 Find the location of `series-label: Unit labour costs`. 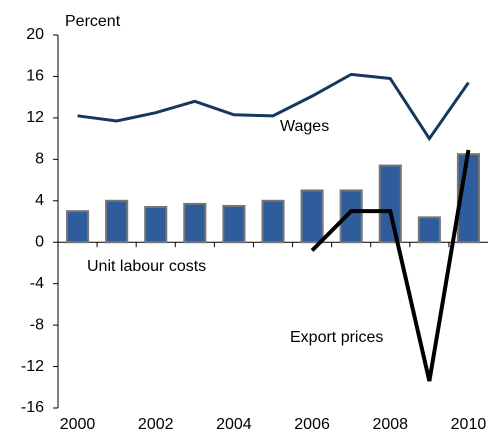

series-label: Unit labour costs is located at coordinates (146, 266).